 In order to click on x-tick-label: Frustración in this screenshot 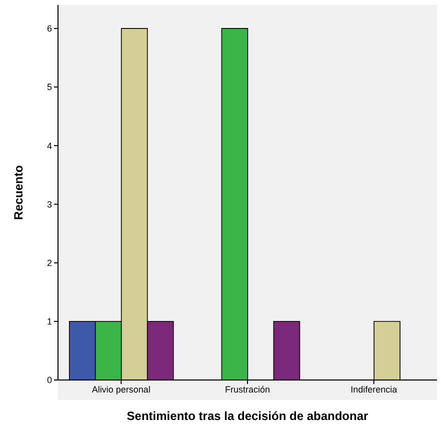, I will do `click(247, 389)`.